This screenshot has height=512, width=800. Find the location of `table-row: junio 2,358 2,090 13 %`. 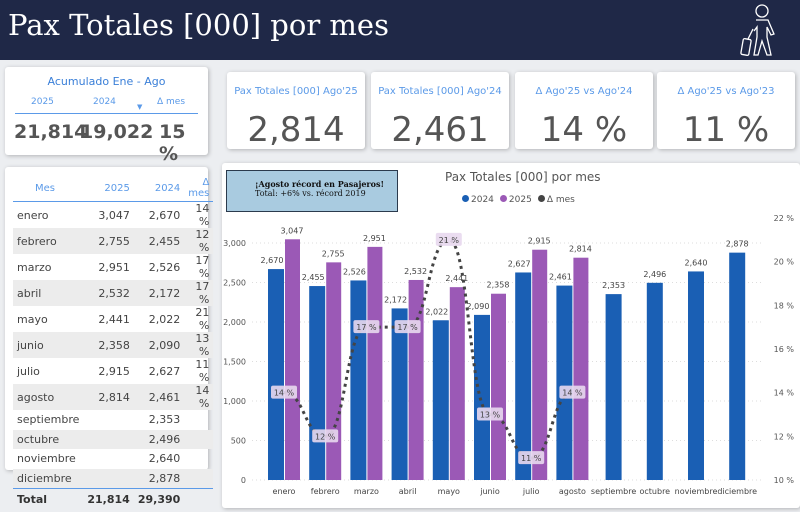

table-row: junio 2,358 2,090 13 % is located at coordinates (113, 345).